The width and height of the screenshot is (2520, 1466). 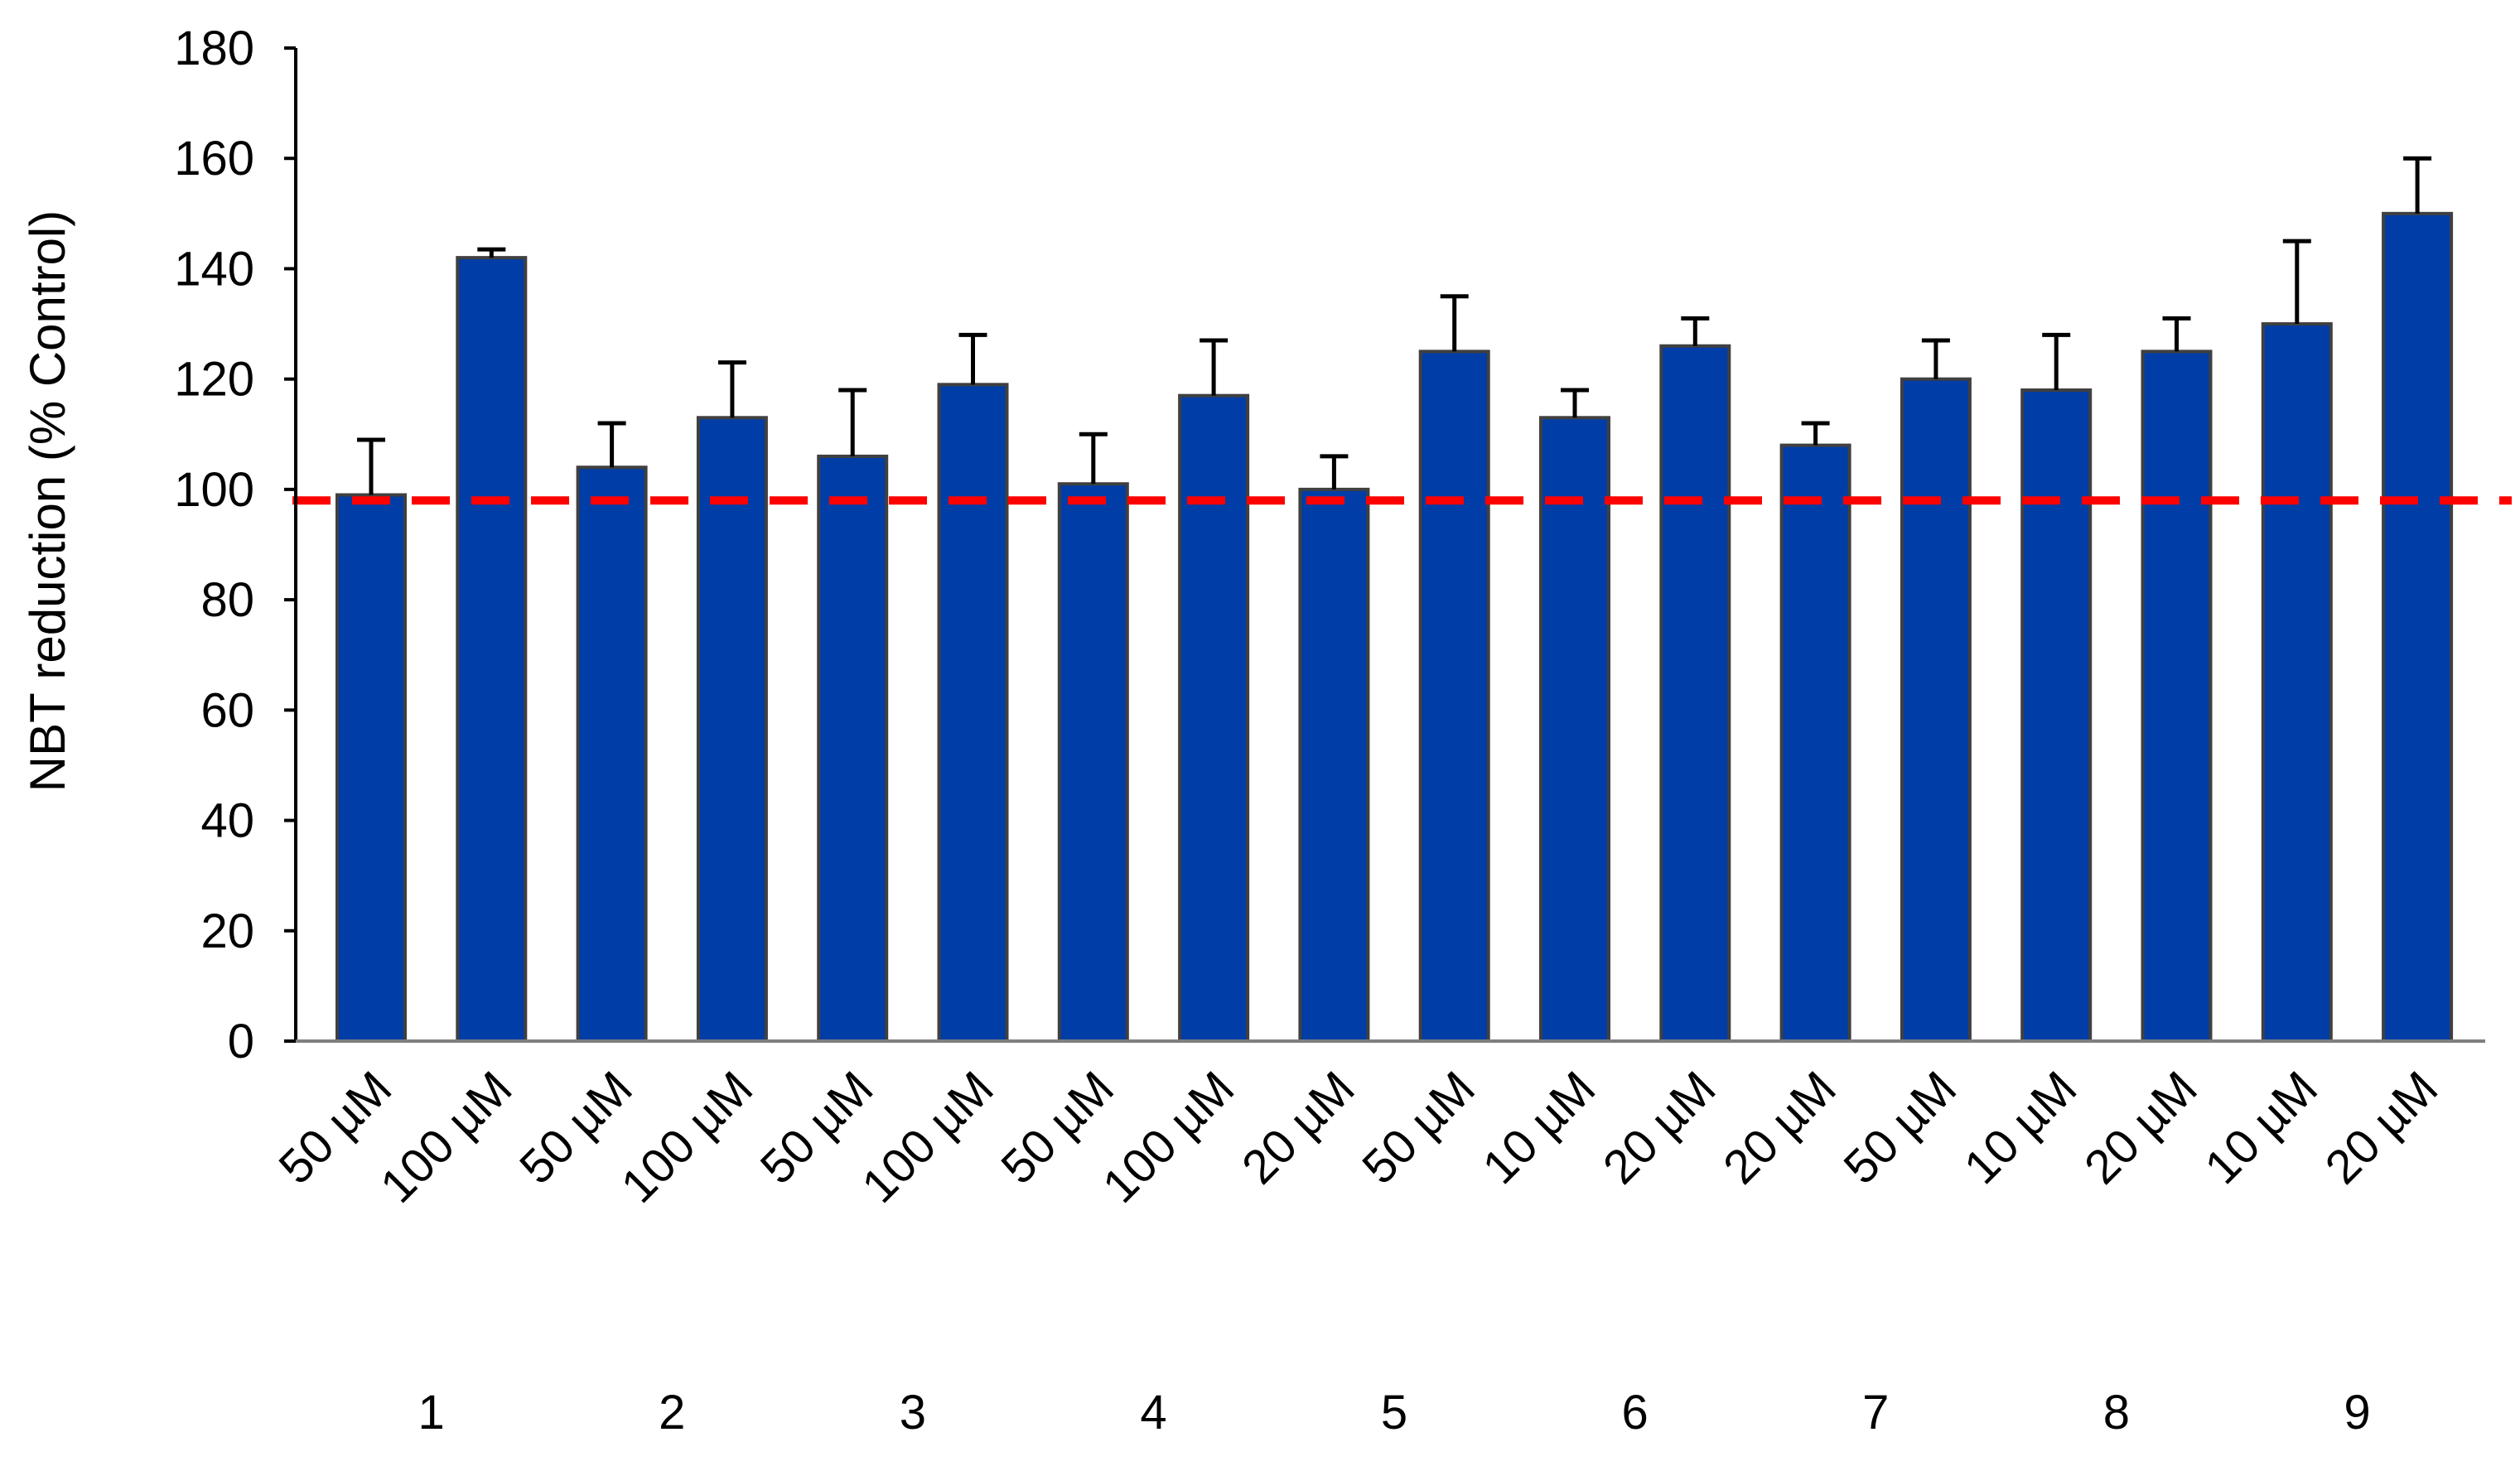 I want to click on y-tick-label: 180, so click(x=214, y=48).